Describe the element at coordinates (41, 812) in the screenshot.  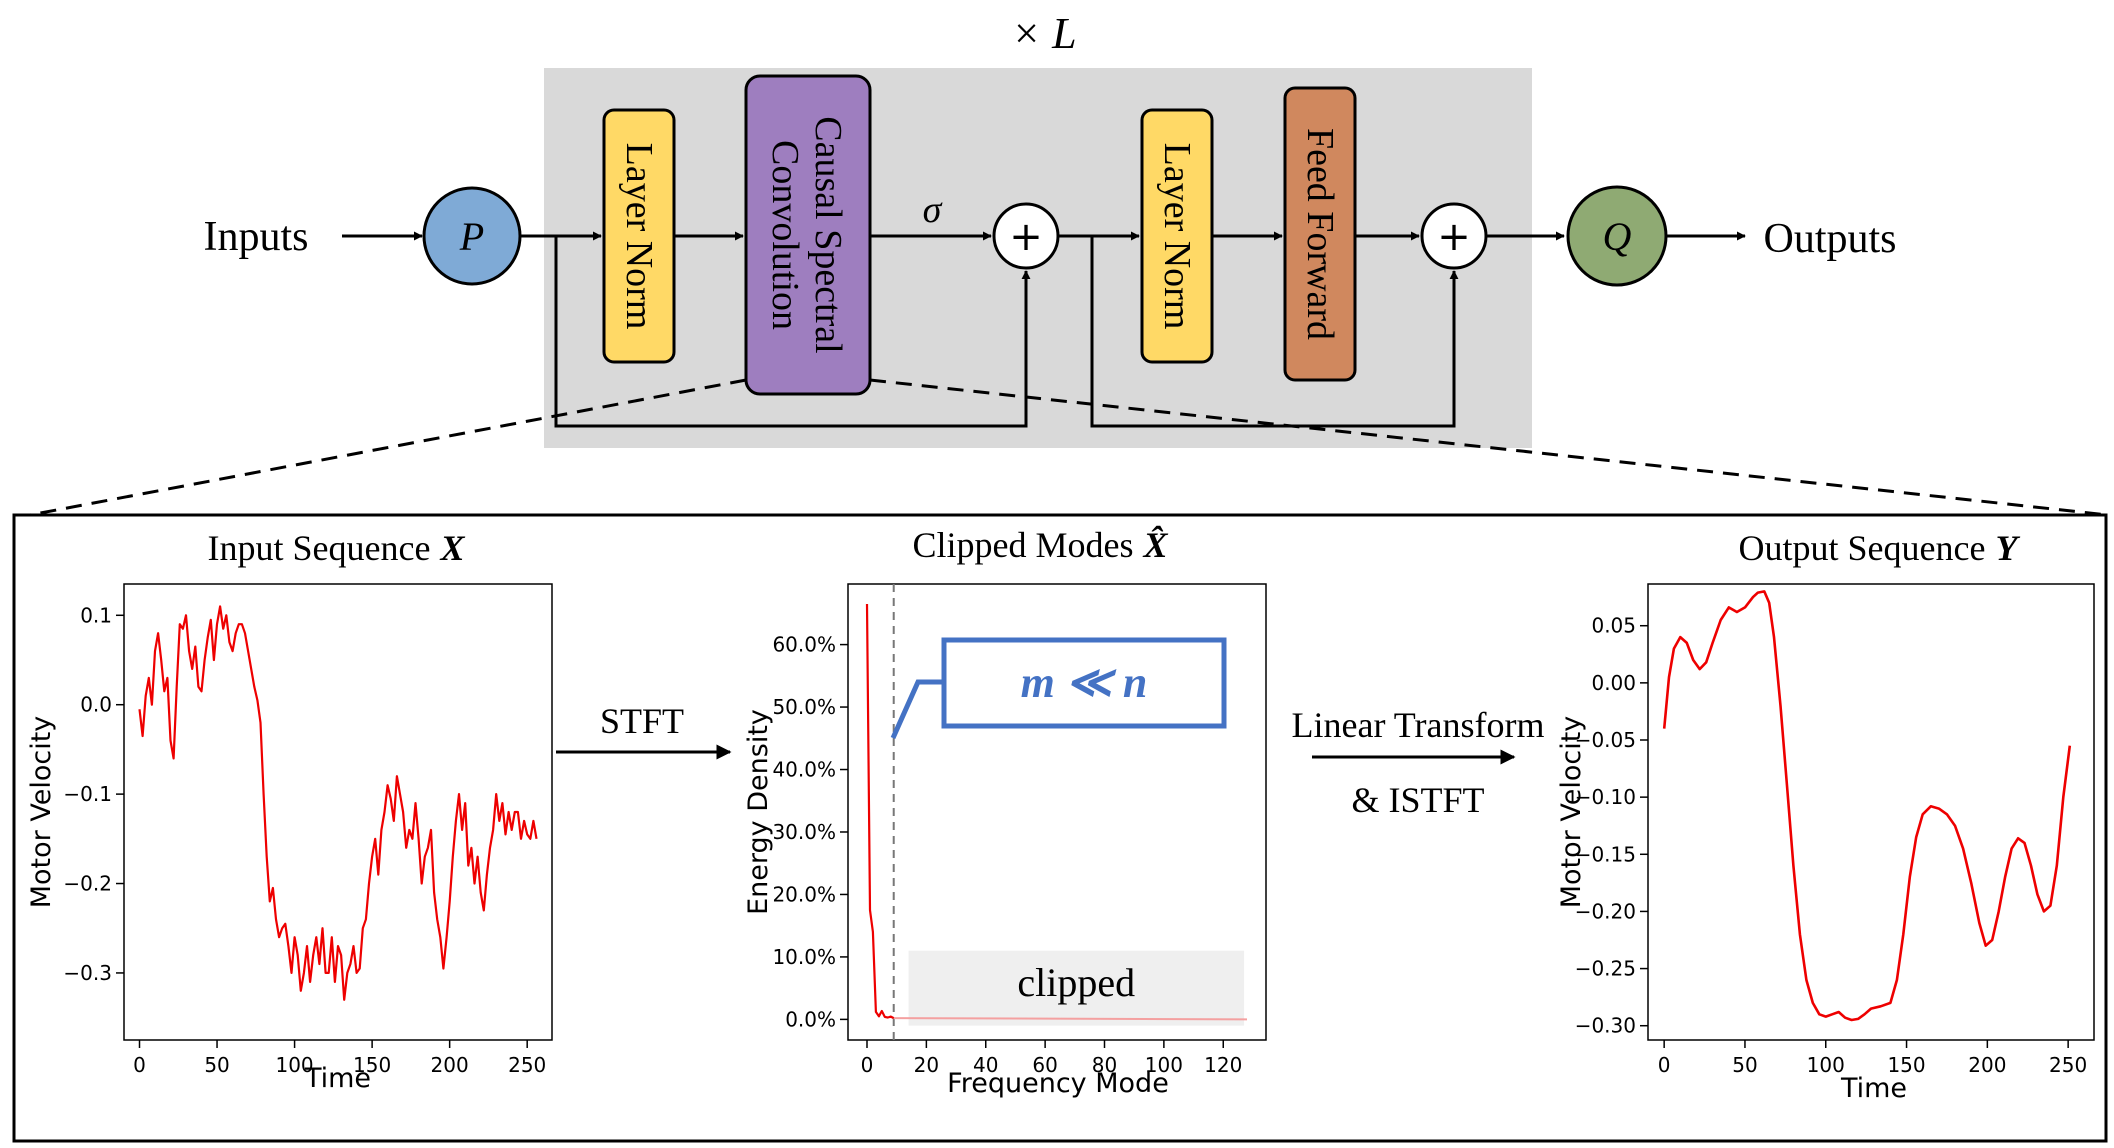
I see `input-chart-ylabel: Motor Velocity` at that location.